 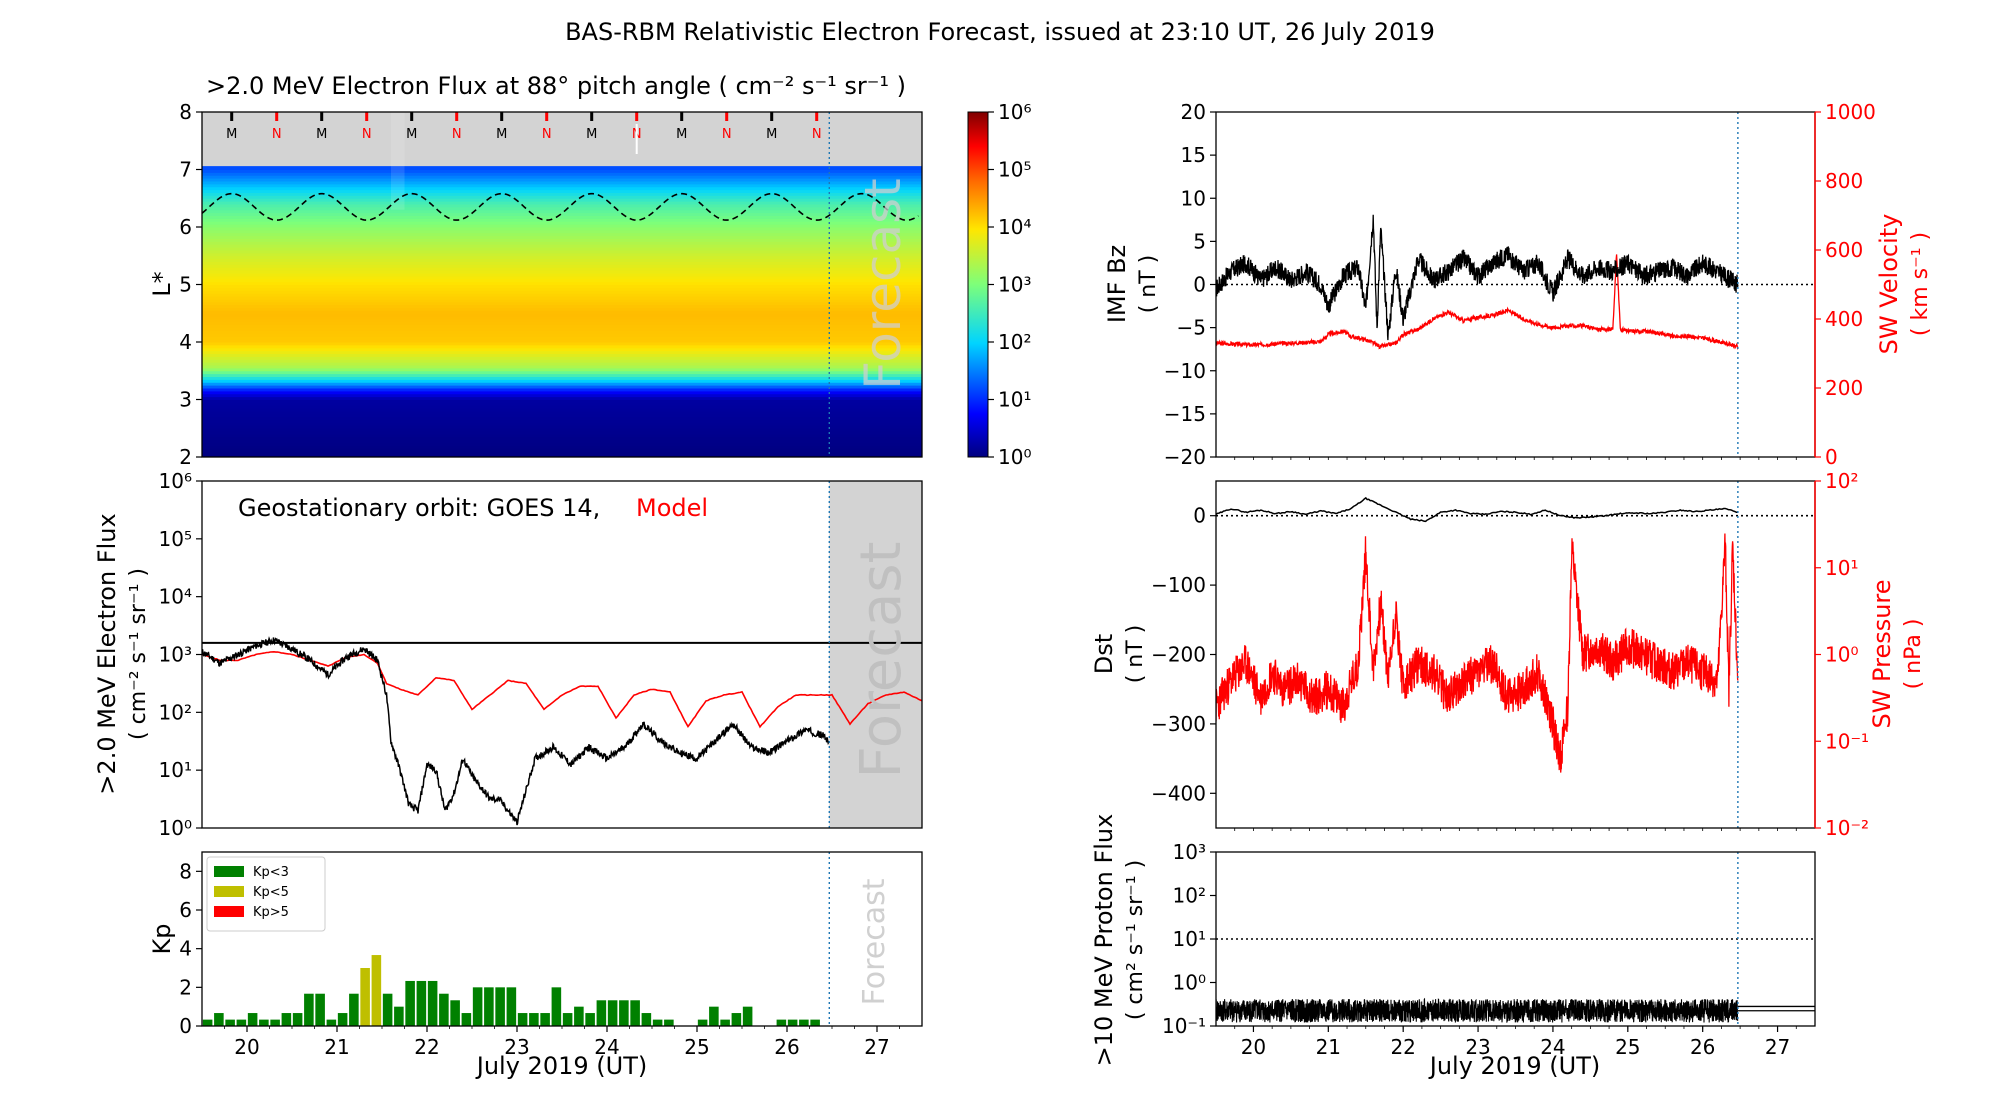 What do you see at coordinates (1135, 654) in the screenshot?
I see `dst-ylabel-units: ( nT )` at bounding box center [1135, 654].